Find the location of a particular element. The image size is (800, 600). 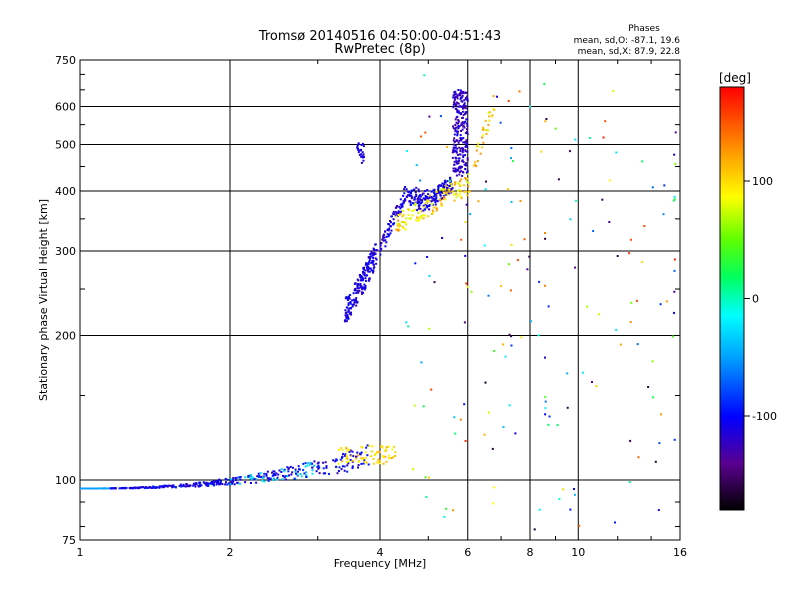

x-tick-label: 2 is located at coordinates (230, 552).